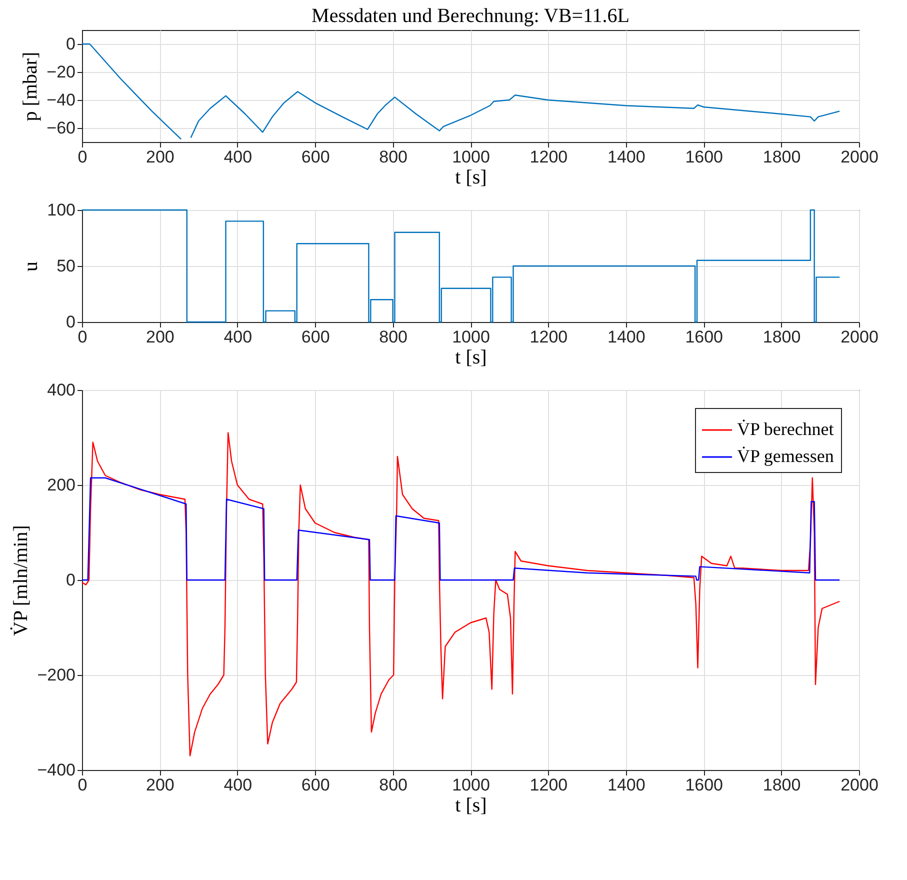 This screenshot has height=880, width=907. What do you see at coordinates (785, 456) in the screenshot?
I see `legend-label: V̇P gemessen` at bounding box center [785, 456].